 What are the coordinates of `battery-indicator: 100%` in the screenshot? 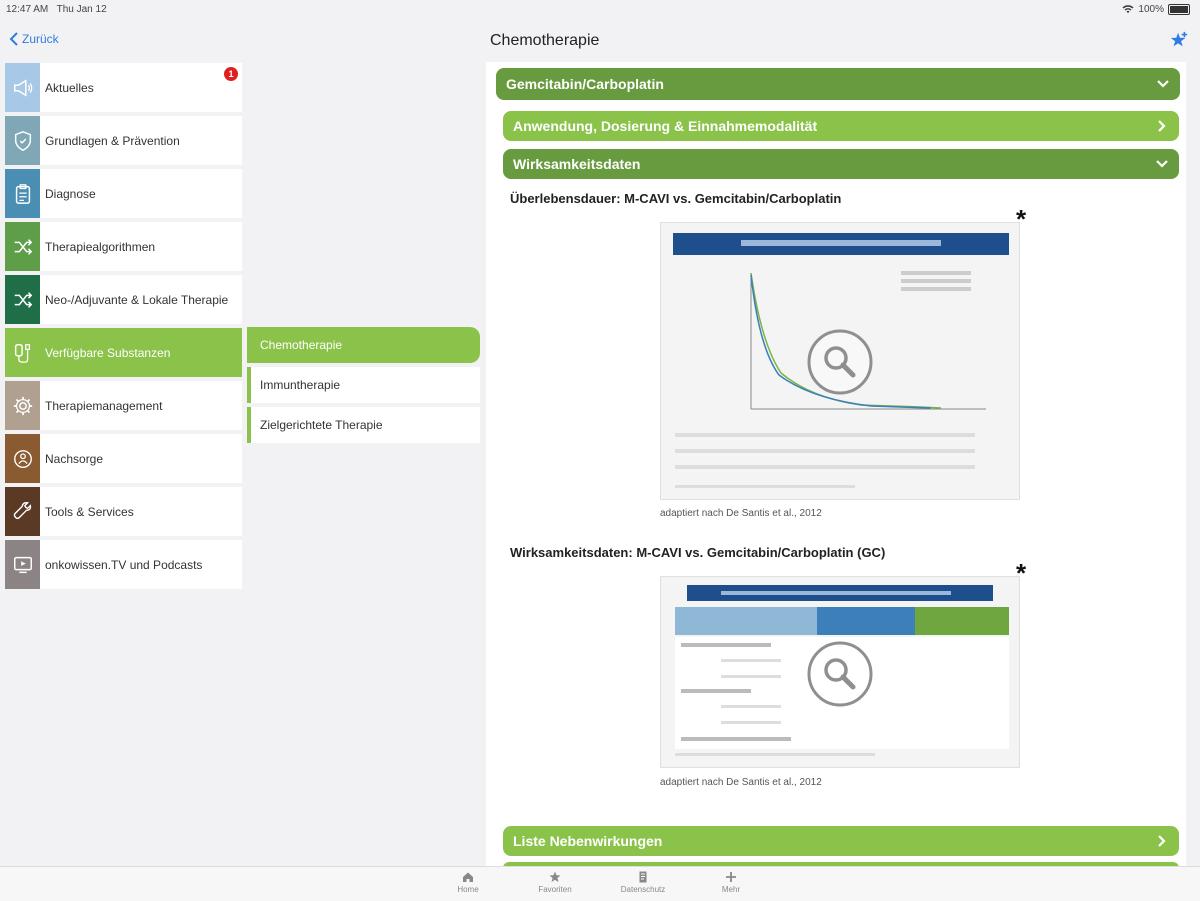 It's located at (1156, 9).